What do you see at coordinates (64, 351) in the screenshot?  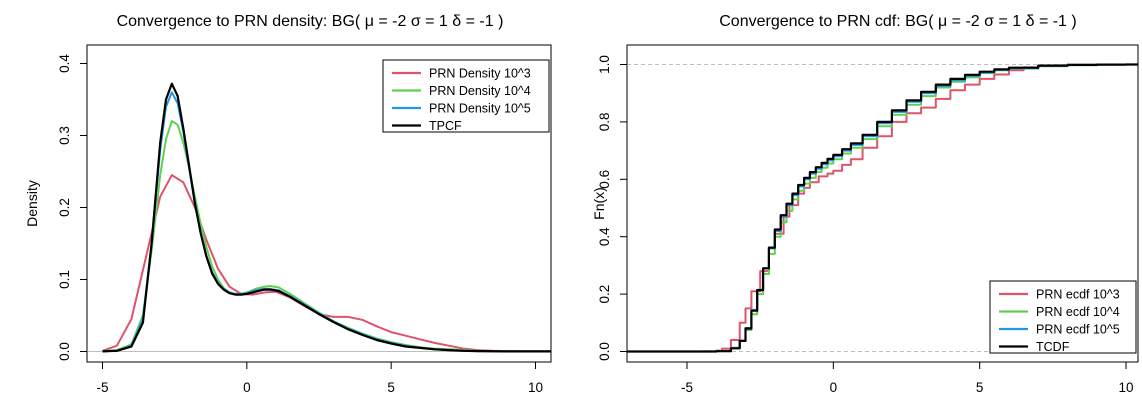 I see `chart-1-y-tick-label: 0.0` at bounding box center [64, 351].